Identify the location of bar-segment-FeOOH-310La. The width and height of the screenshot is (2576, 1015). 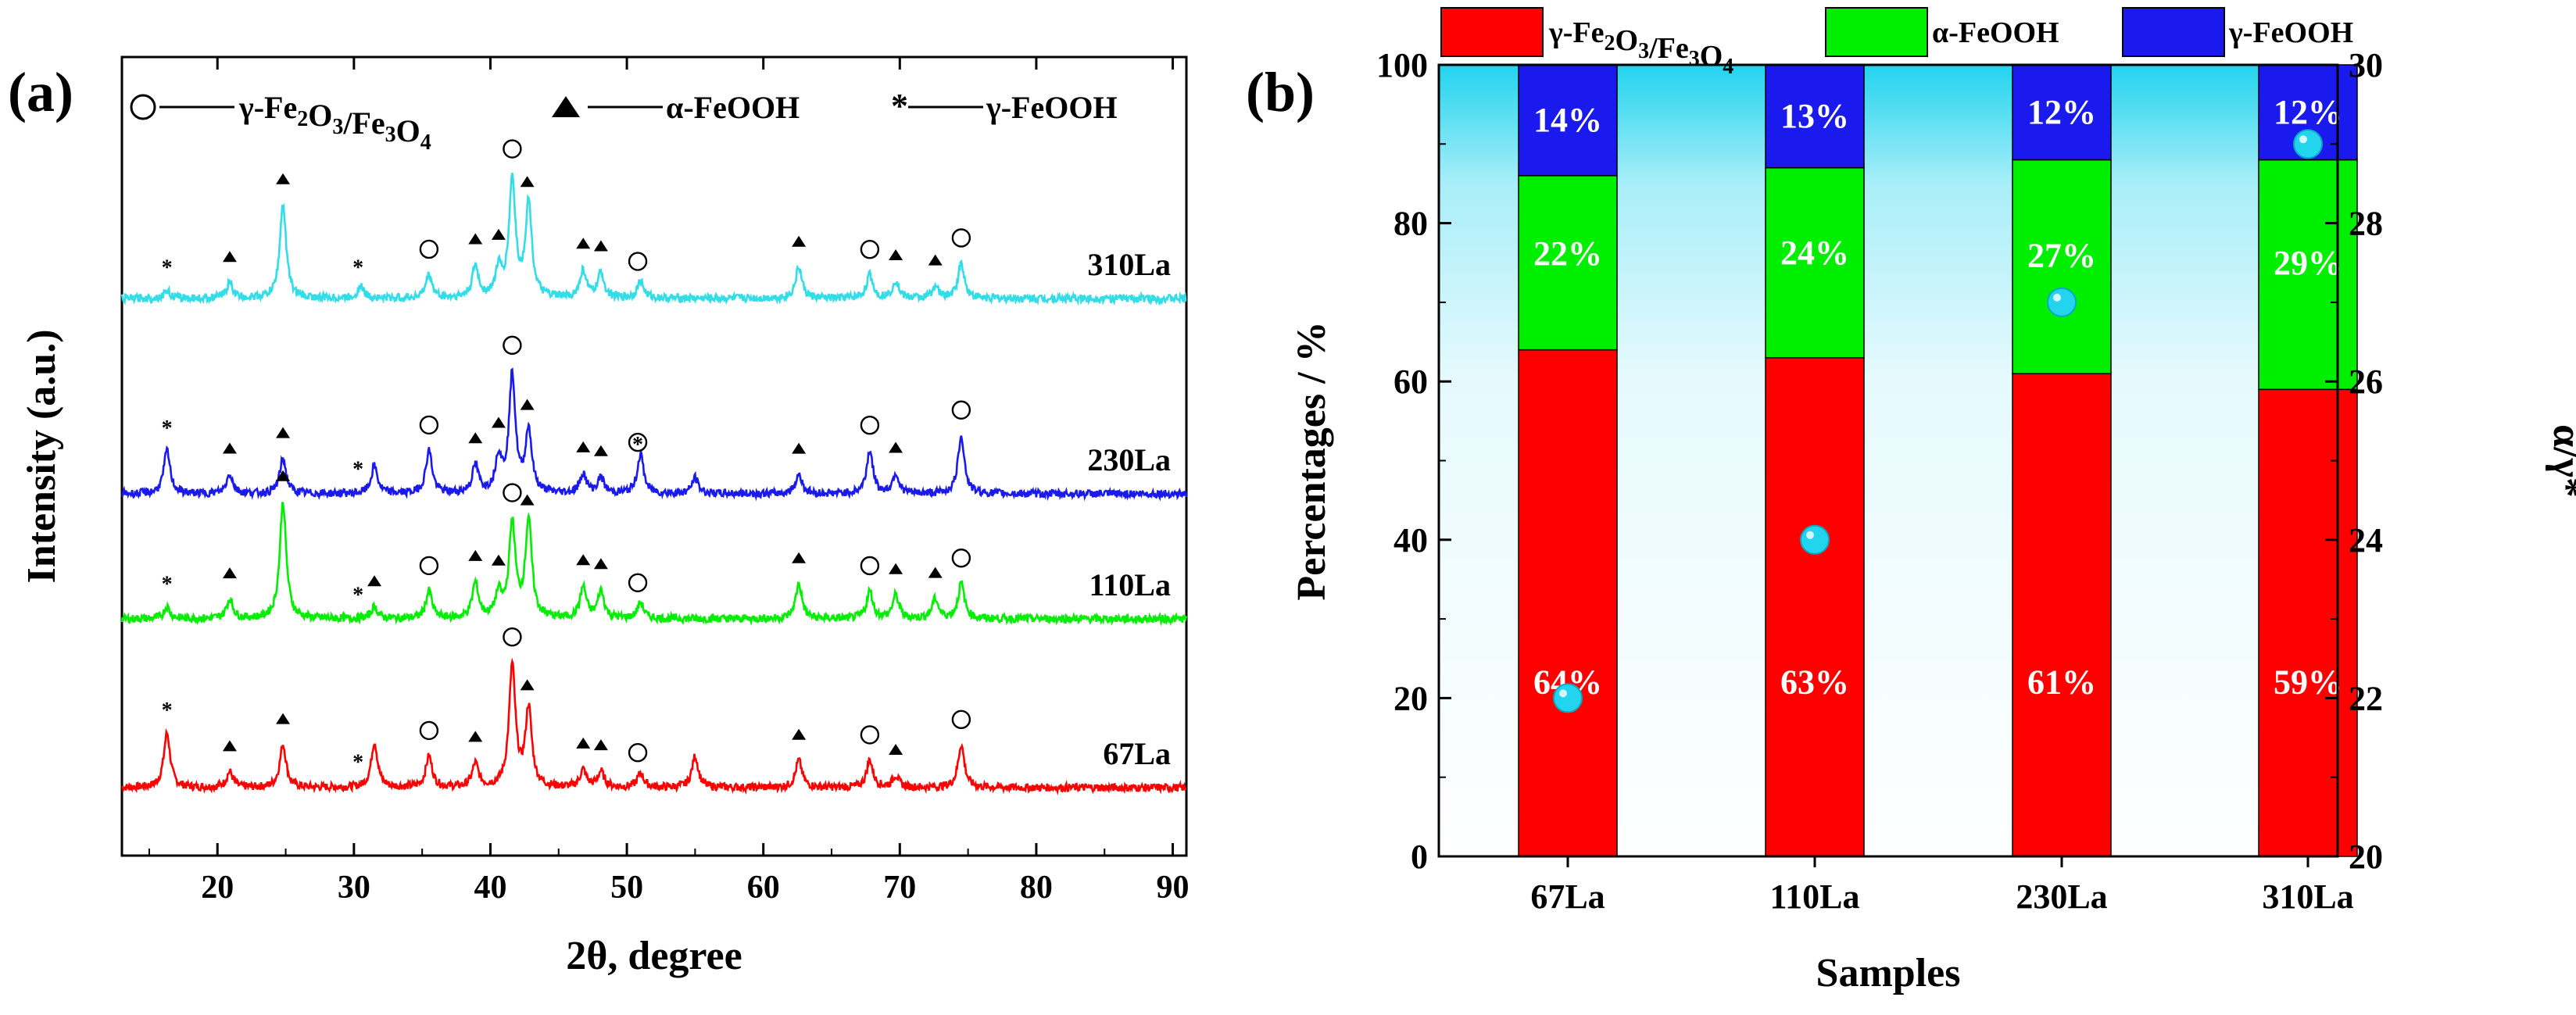
(2308, 275).